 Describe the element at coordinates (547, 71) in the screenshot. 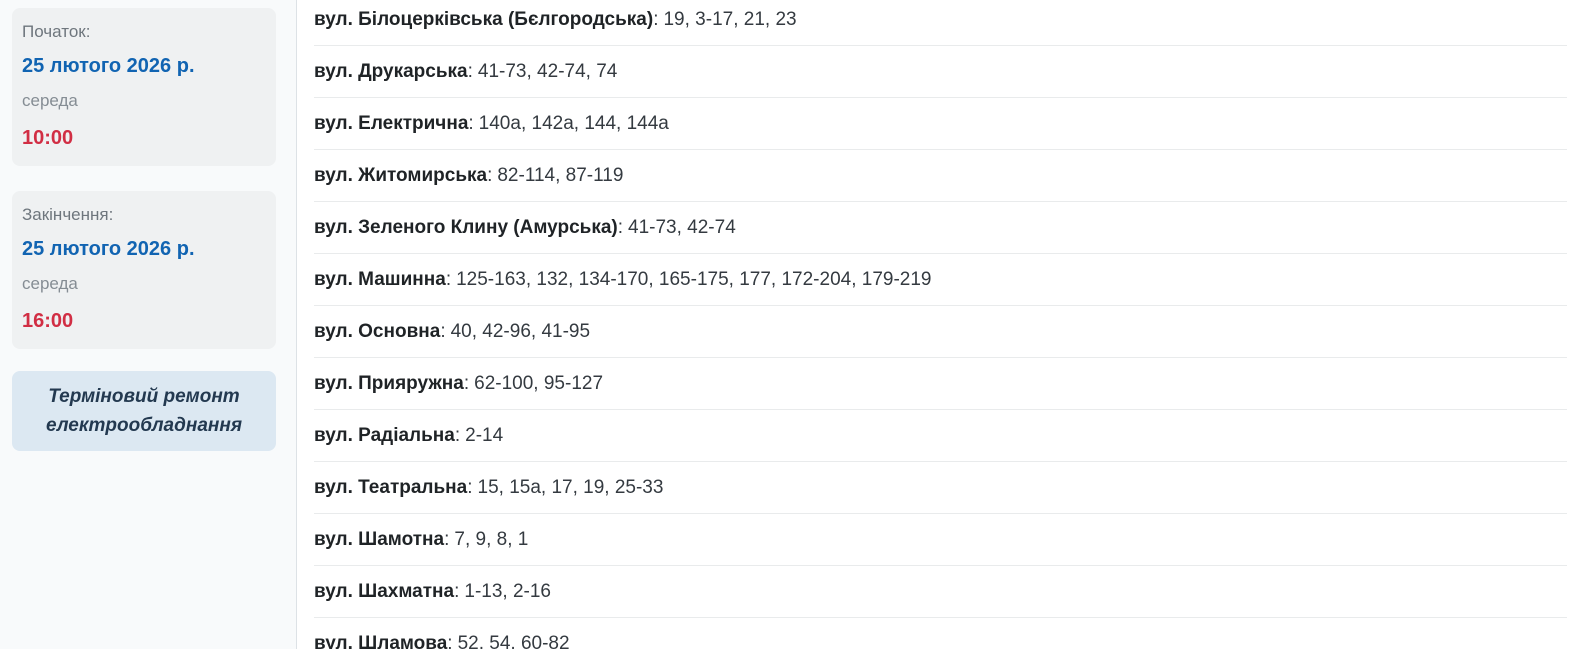

I see `house-numbers: 41-73, 42-74, 74` at that location.